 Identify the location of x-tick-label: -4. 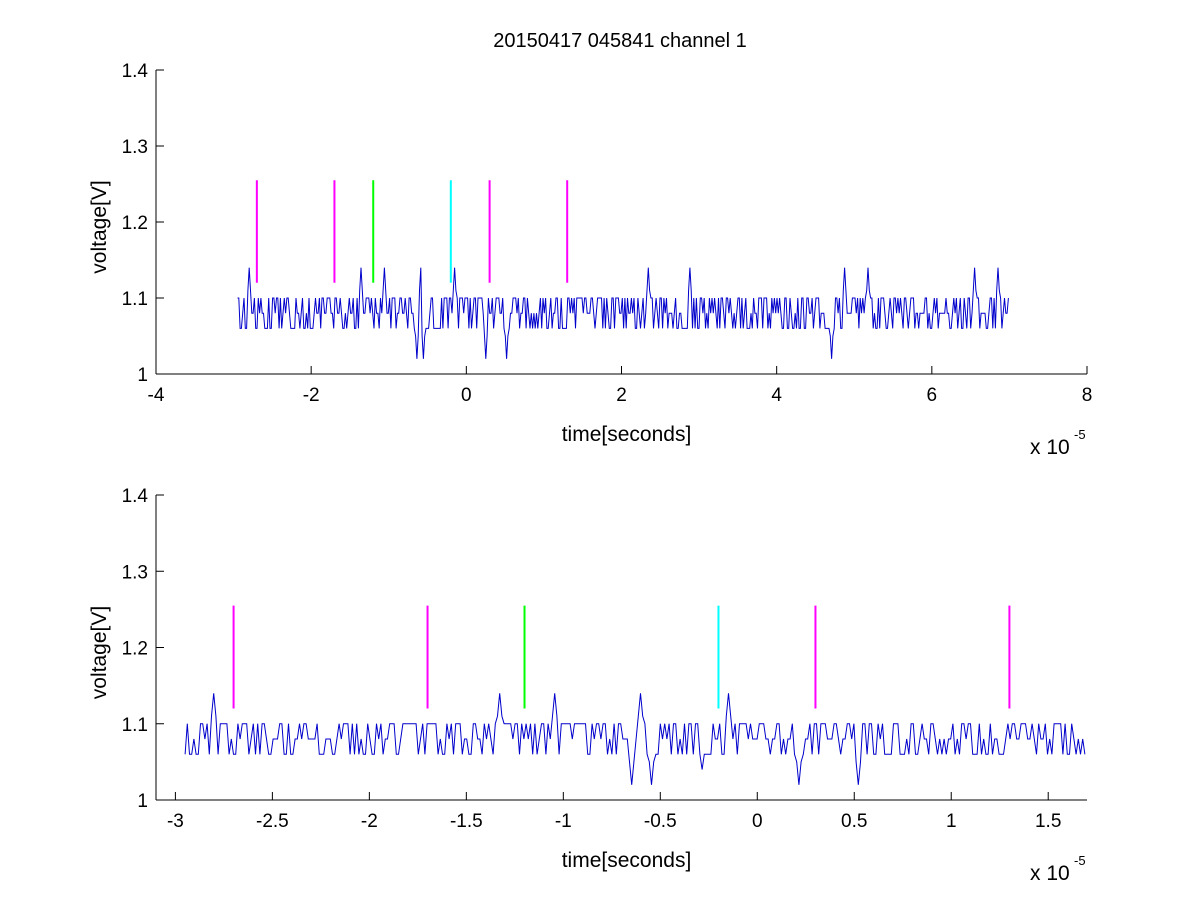
(156, 395).